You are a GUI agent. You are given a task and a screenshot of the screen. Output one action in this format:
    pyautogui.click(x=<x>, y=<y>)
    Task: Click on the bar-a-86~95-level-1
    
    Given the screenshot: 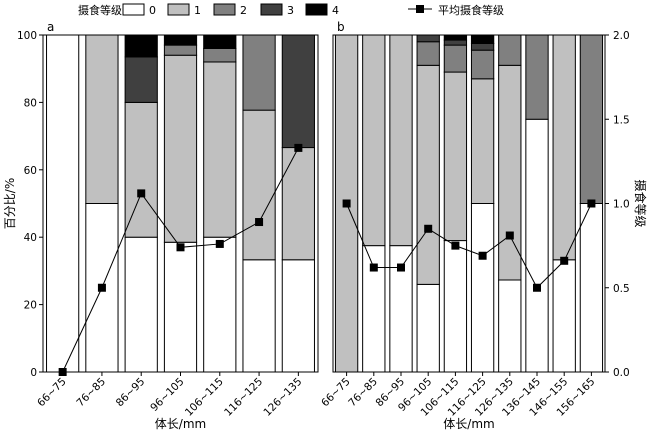 What is the action you would take?
    pyautogui.click(x=141, y=169)
    